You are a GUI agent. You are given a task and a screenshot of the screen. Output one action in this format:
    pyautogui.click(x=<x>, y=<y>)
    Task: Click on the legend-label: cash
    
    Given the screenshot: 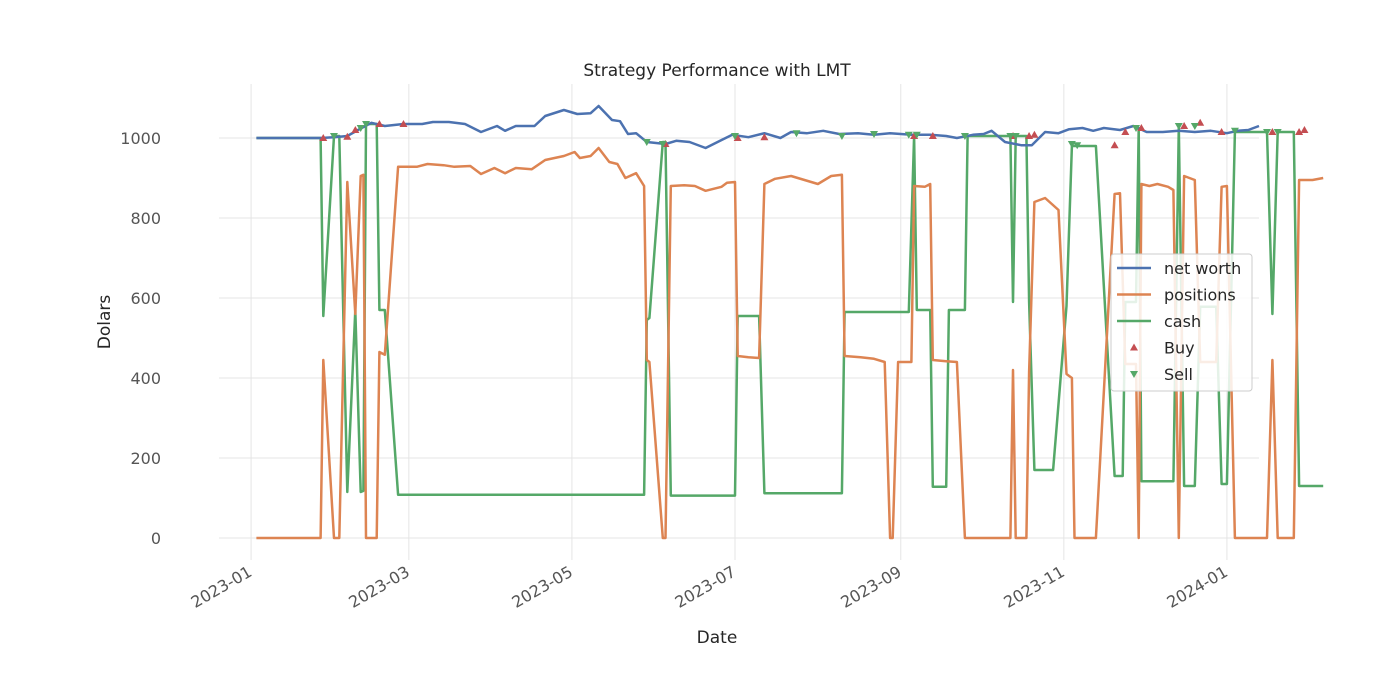 What is the action you would take?
    pyautogui.click(x=1182, y=321)
    